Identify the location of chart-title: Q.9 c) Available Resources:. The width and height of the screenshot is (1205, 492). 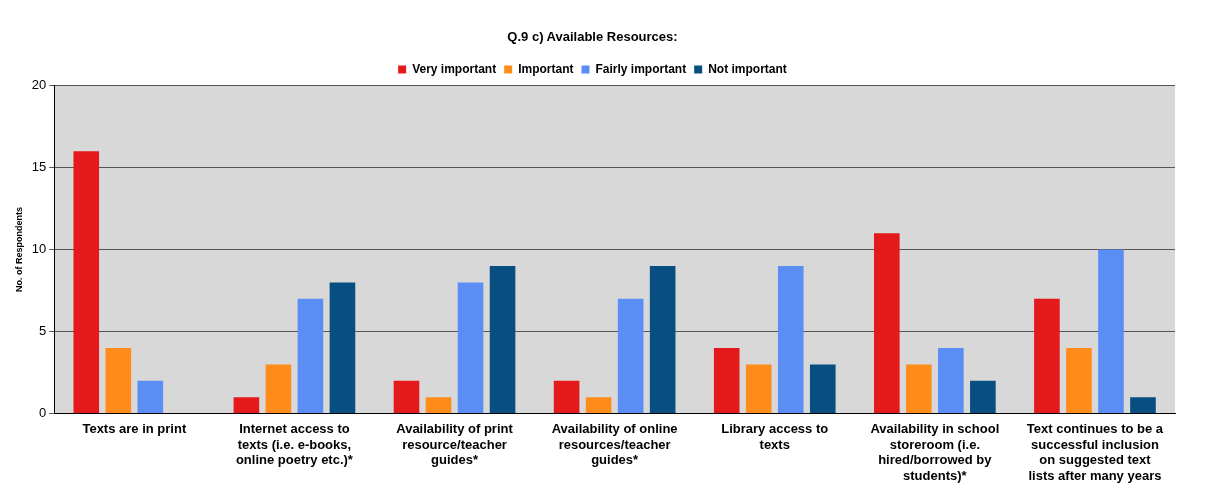
(592, 37).